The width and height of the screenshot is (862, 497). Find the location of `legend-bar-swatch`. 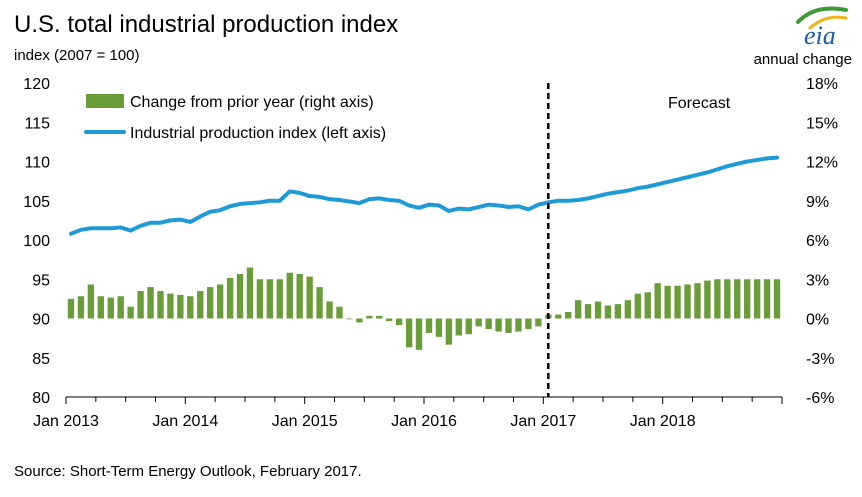

legend-bar-swatch is located at coordinates (105, 101).